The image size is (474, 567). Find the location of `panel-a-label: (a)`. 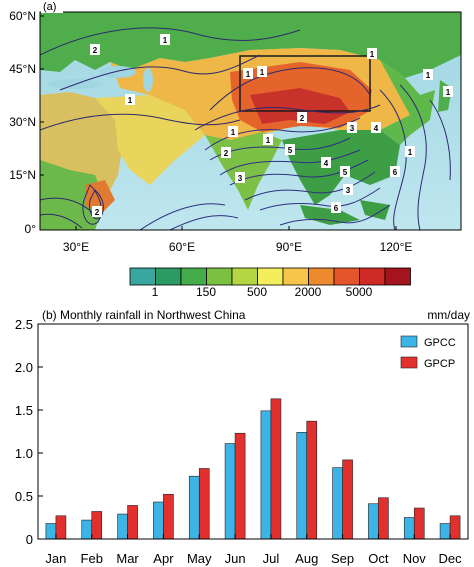

panel-a-label: (a) is located at coordinates (49, 7).